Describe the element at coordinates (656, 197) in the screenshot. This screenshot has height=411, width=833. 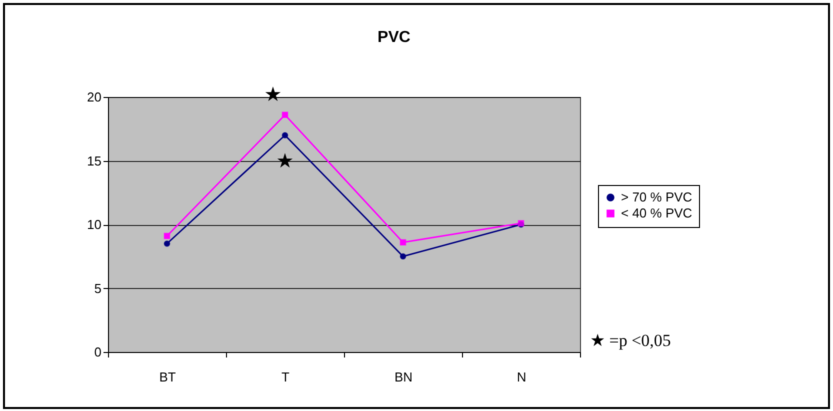
I see `legend-label: > 70 % PVC` at that location.